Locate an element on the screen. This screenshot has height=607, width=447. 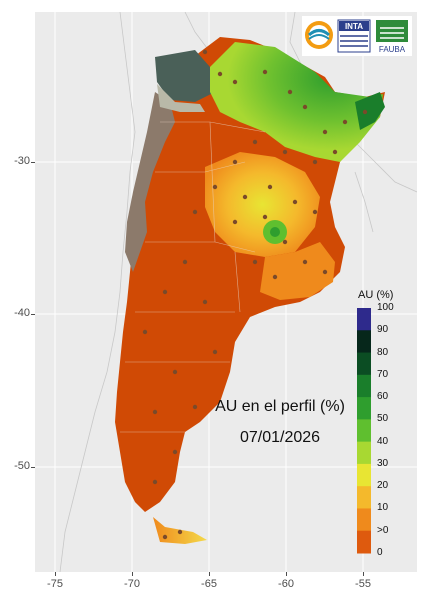
logo-svg: INTA FAUBA is located at coordinates (357, 36).